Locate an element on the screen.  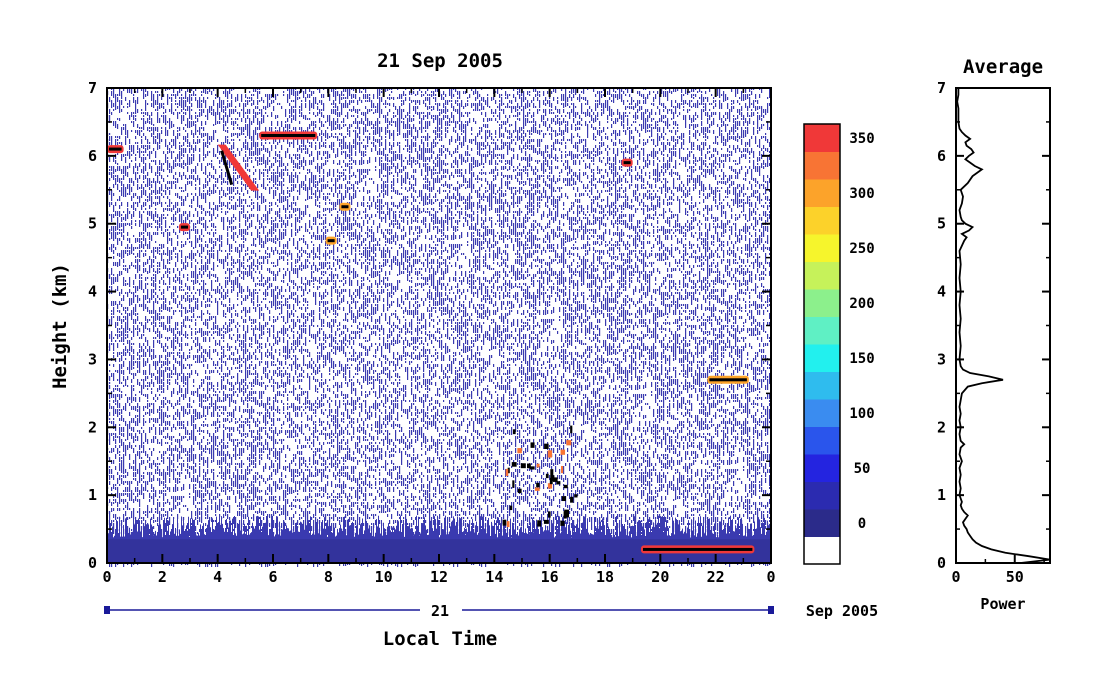
y-tick-label: 0 is located at coordinates (92, 563).